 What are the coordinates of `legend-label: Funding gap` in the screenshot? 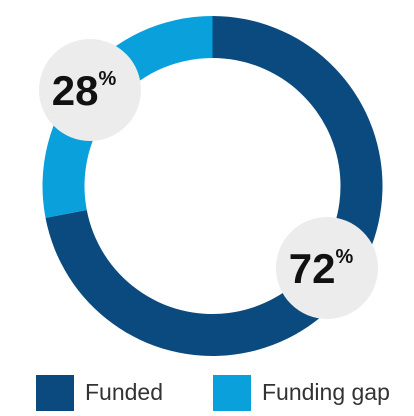 It's located at (326, 392).